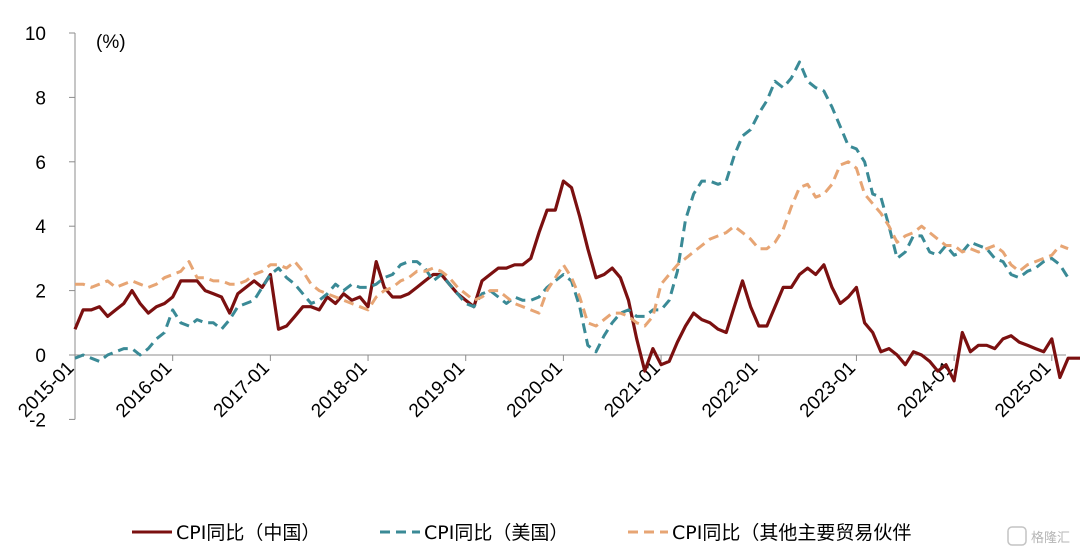 Image resolution: width=1080 pixels, height=553 pixels. I want to click on x-tick-label: 2020-01, so click(535, 390).